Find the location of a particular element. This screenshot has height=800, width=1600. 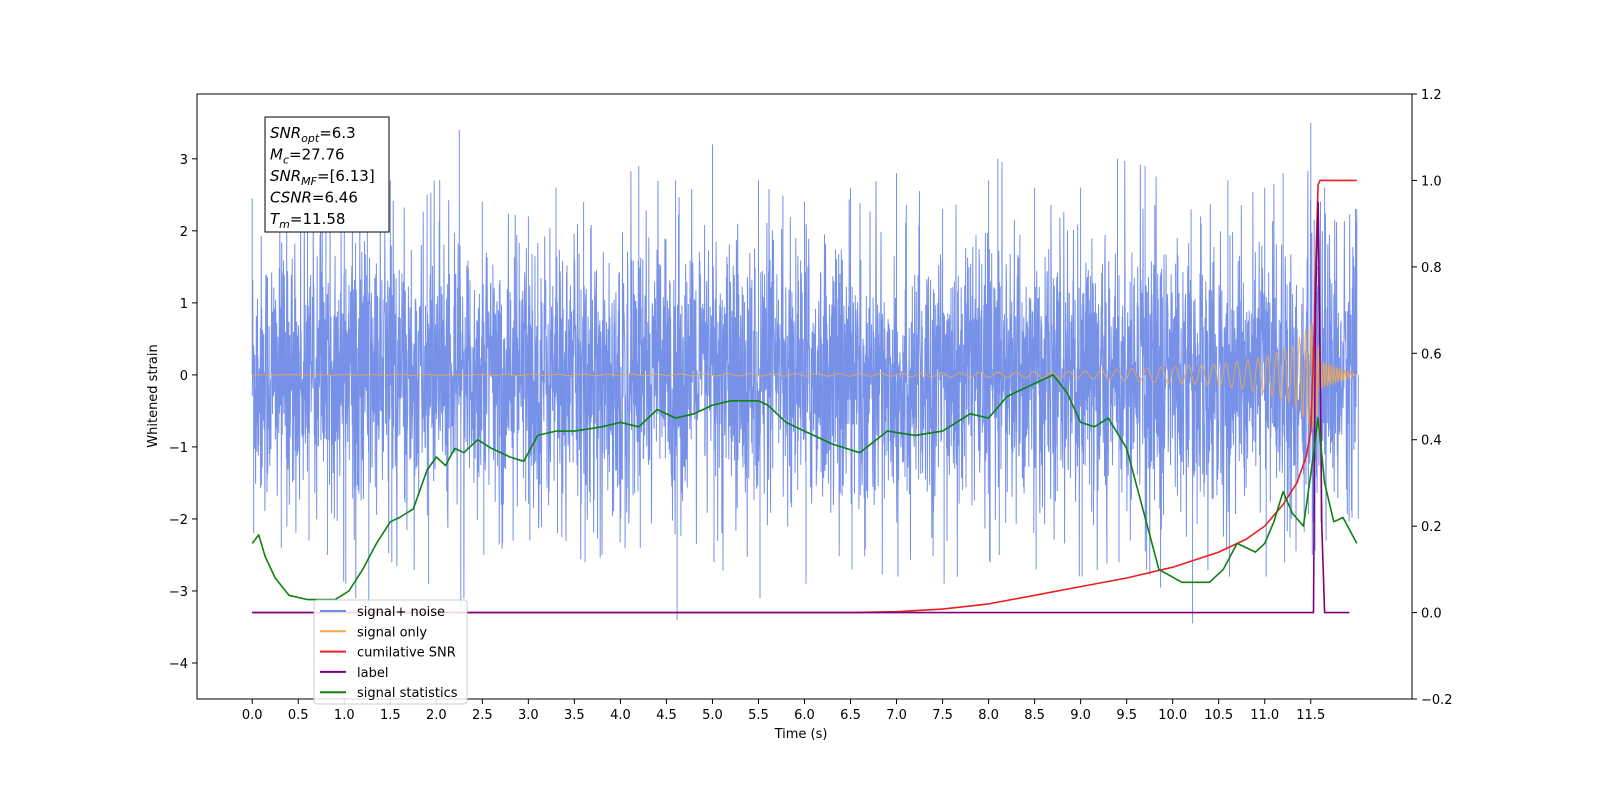

x-tick-label: 3.5 is located at coordinates (574, 715).